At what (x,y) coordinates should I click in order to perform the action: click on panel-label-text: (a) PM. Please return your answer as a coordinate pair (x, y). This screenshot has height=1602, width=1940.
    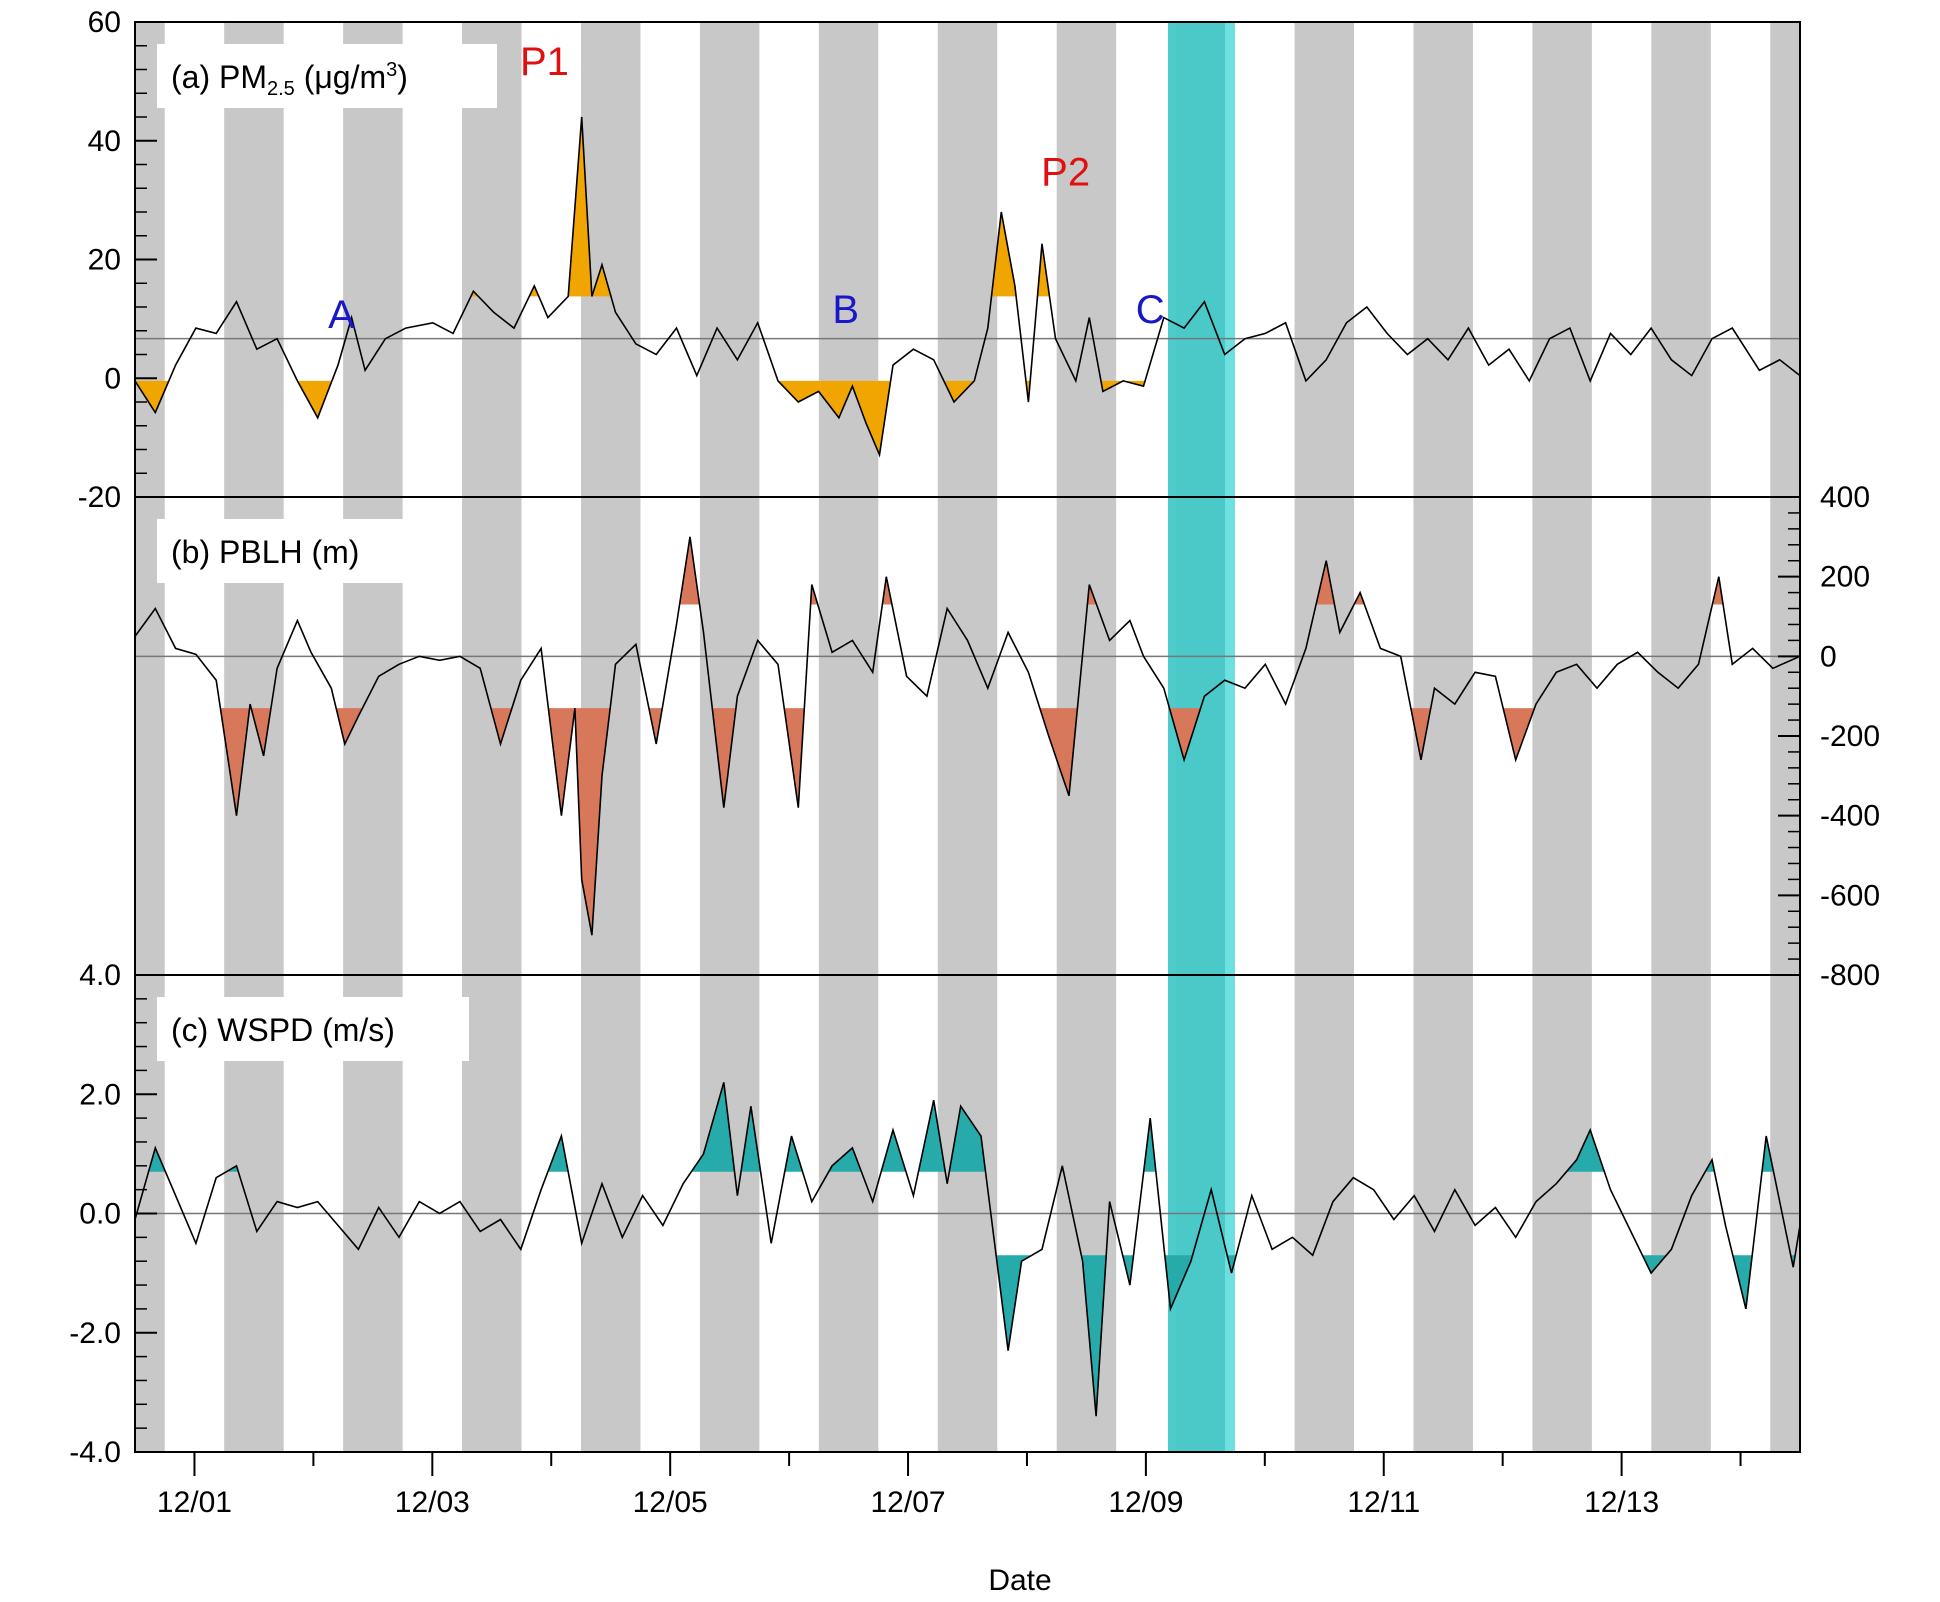
    Looking at the image, I should click on (219, 77).